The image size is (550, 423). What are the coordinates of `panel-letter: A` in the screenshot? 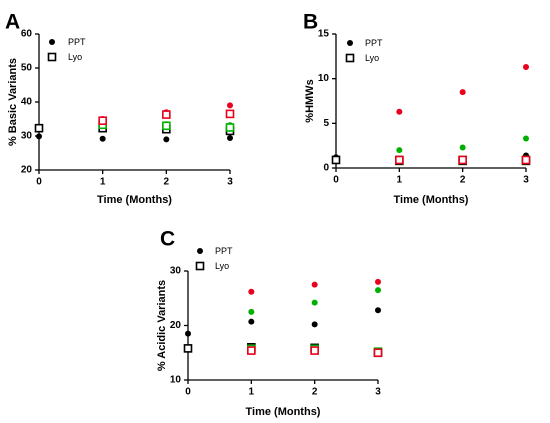 It's located at (12, 22).